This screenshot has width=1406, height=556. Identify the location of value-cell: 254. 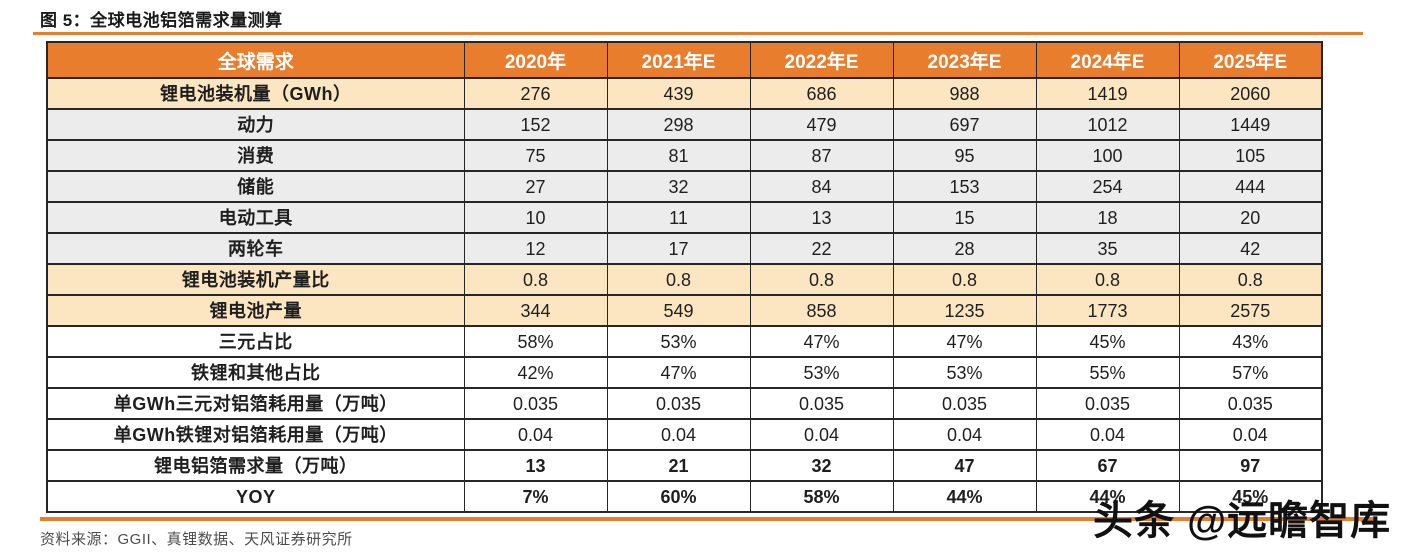
(1107, 186).